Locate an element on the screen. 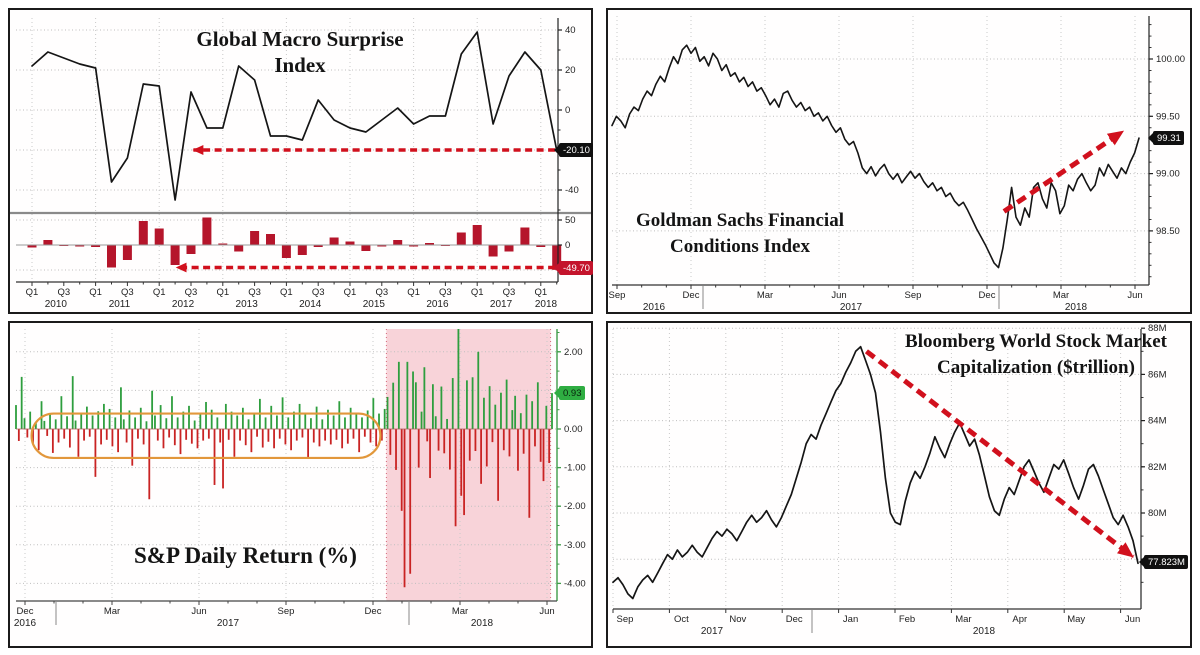 This screenshot has width=1200, height=655. svg-text: -2.00 is located at coordinates (575, 506).